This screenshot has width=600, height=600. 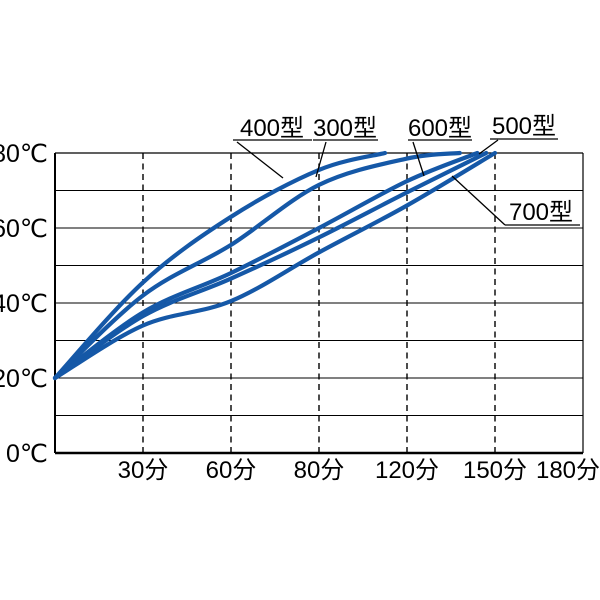 I want to click on x-tick-label: 150分, so click(x=495, y=470).